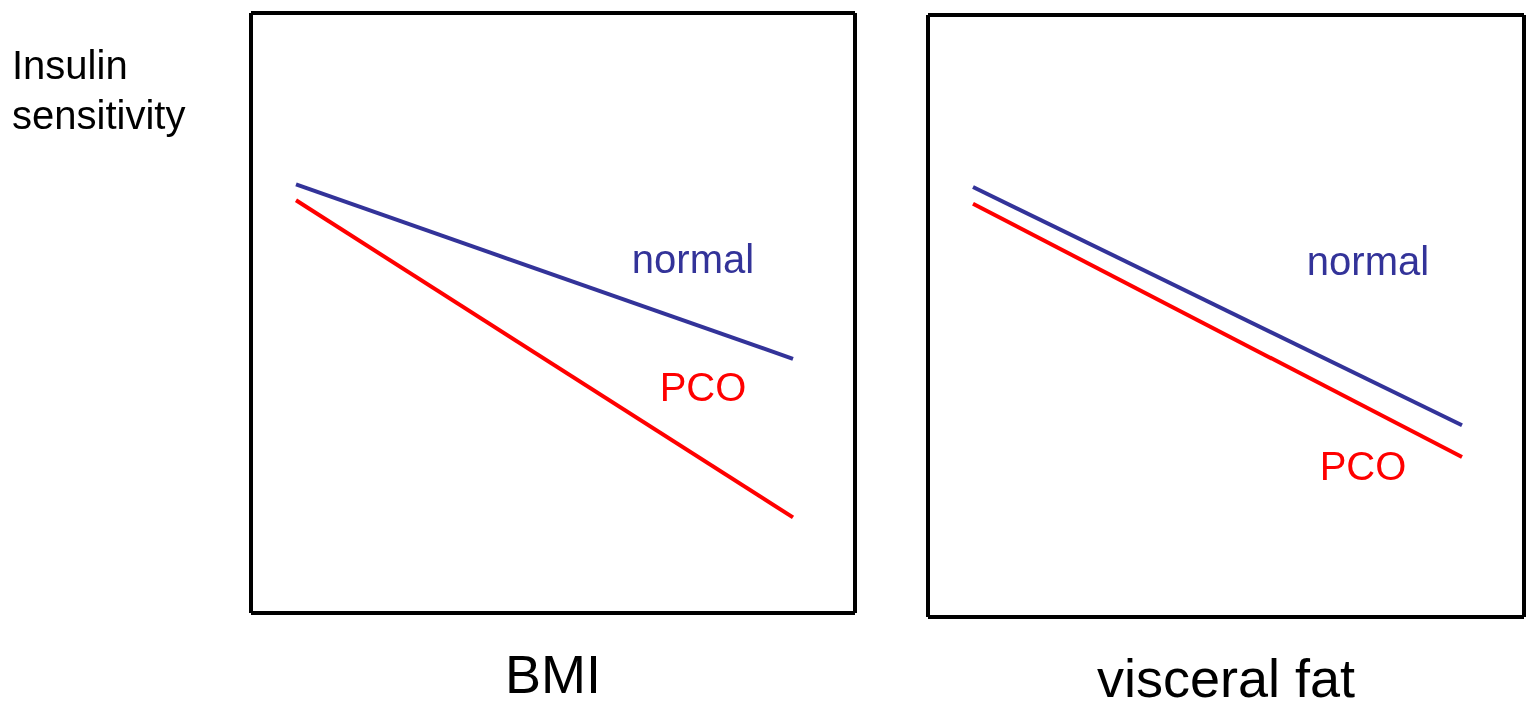  What do you see at coordinates (553, 674) in the screenshot?
I see `x-axis-title: BMI` at bounding box center [553, 674].